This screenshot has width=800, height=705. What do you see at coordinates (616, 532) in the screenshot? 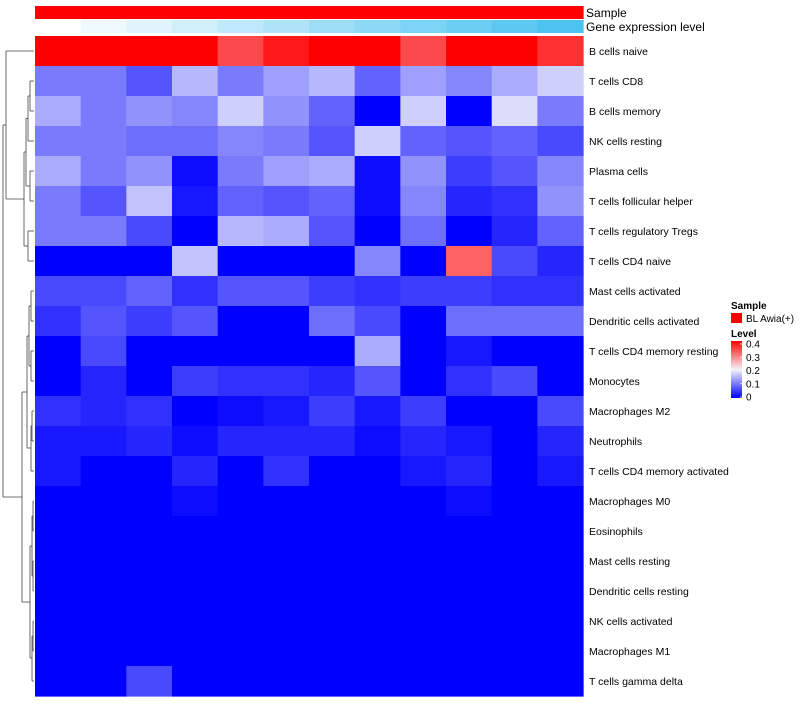
I see `row-label: Eosinophils` at bounding box center [616, 532].